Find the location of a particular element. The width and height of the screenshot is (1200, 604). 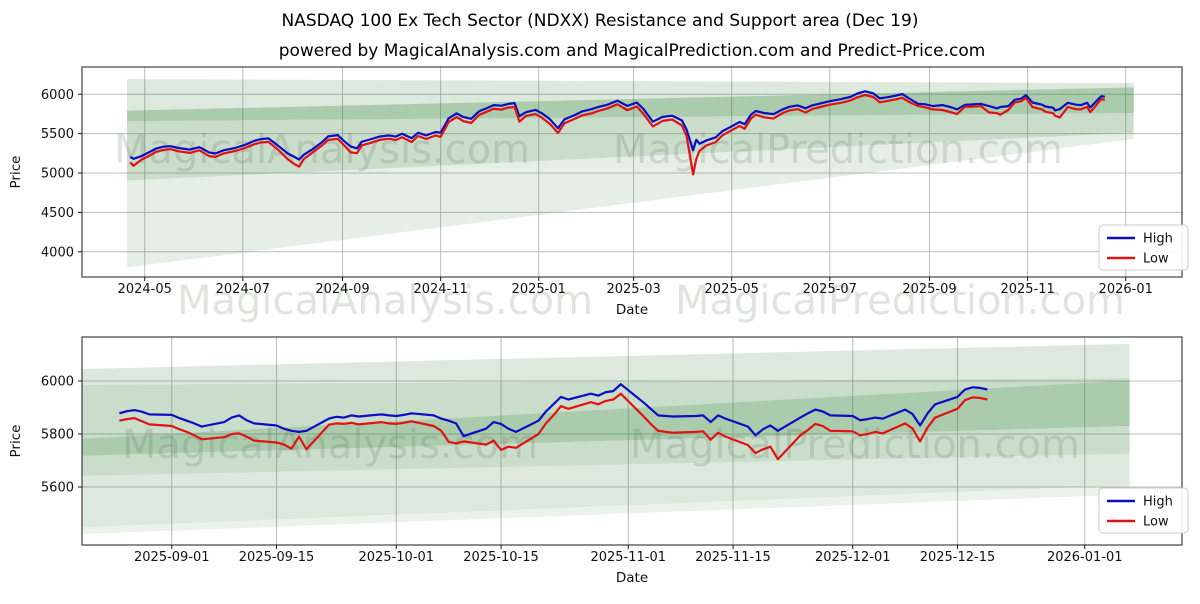

x-tick-label: 2025-10-15 is located at coordinates (501, 557).